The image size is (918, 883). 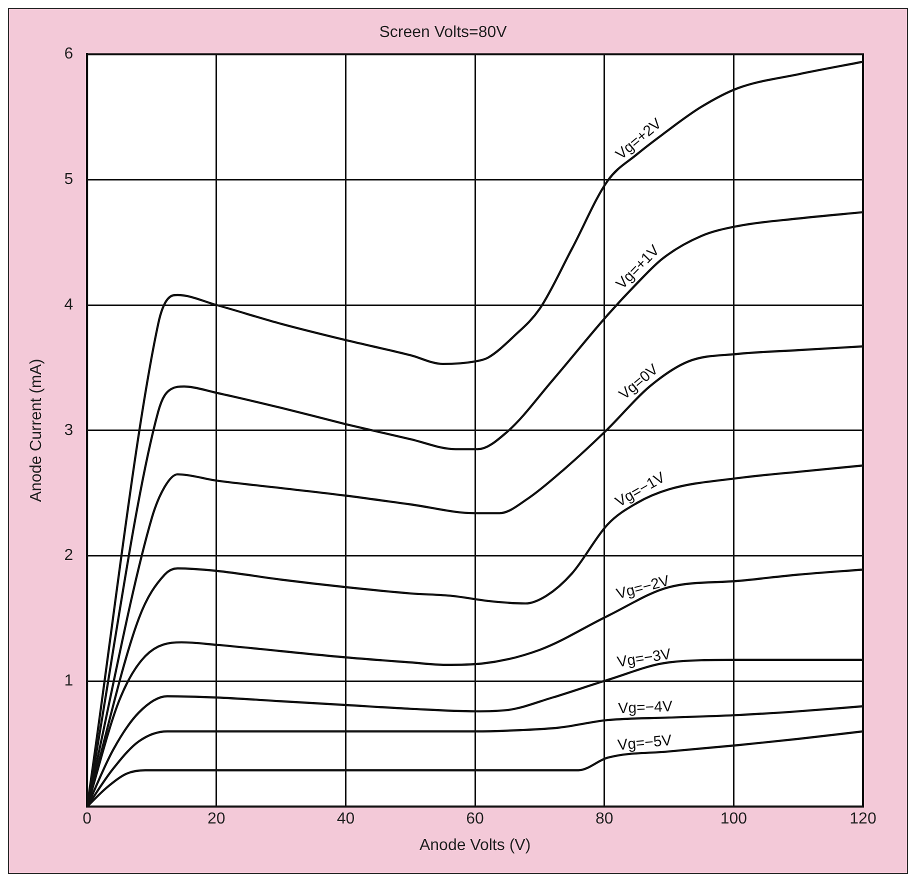 I want to click on x-tick-label: 0, so click(x=87, y=819).